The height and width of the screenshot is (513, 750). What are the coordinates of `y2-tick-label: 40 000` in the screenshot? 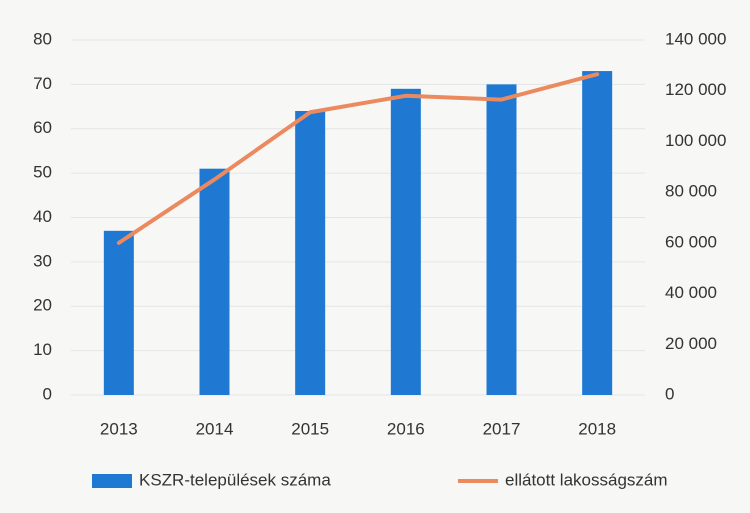 It's located at (691, 292).